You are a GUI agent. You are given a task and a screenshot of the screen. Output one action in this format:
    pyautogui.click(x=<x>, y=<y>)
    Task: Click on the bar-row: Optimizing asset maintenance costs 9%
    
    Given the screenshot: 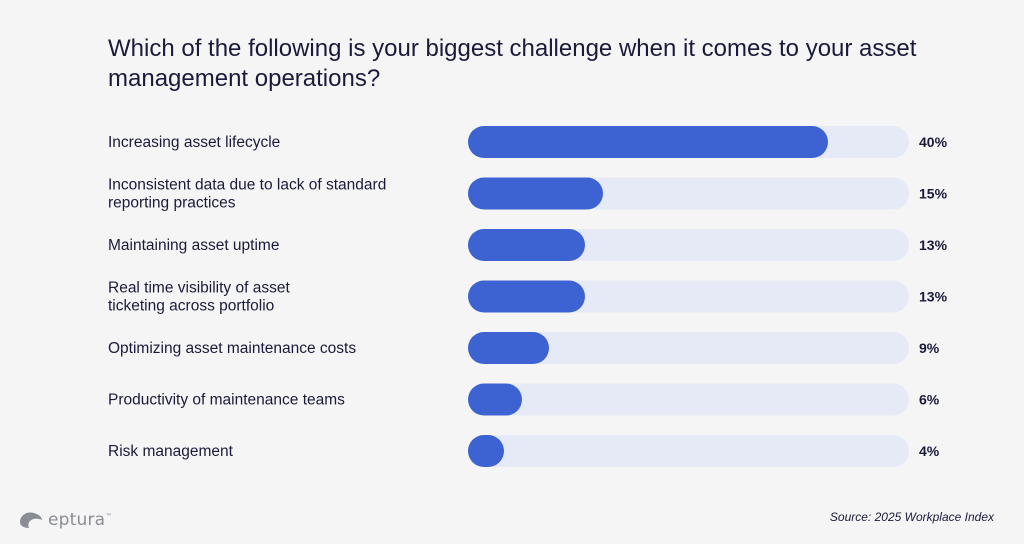 What is the action you would take?
    pyautogui.click(x=524, y=348)
    